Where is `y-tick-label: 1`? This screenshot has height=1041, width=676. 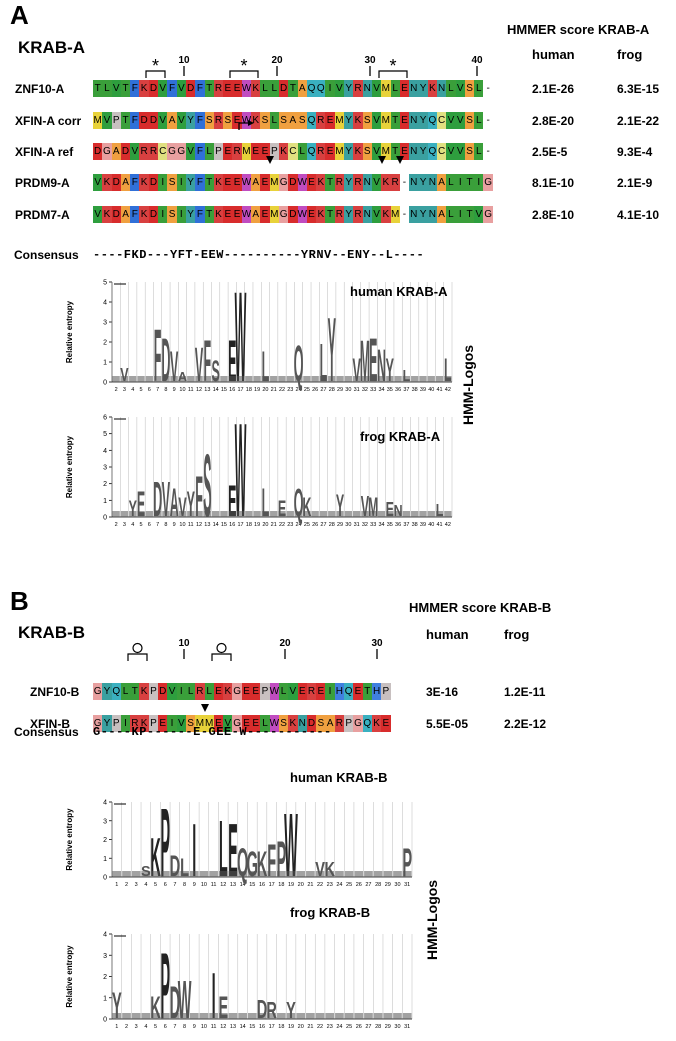 y-tick-label: 1 is located at coordinates (105, 859).